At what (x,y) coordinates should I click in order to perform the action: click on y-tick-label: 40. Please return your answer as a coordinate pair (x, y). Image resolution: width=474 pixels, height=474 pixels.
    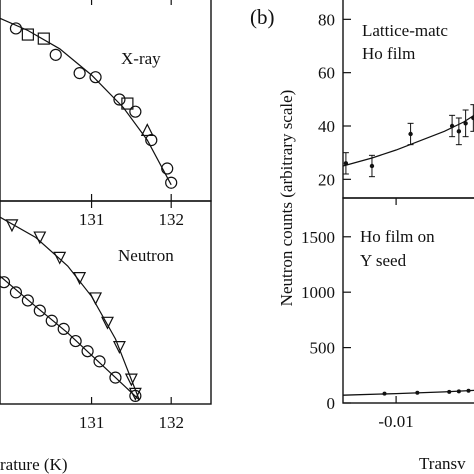
    Looking at the image, I should click on (326, 126).